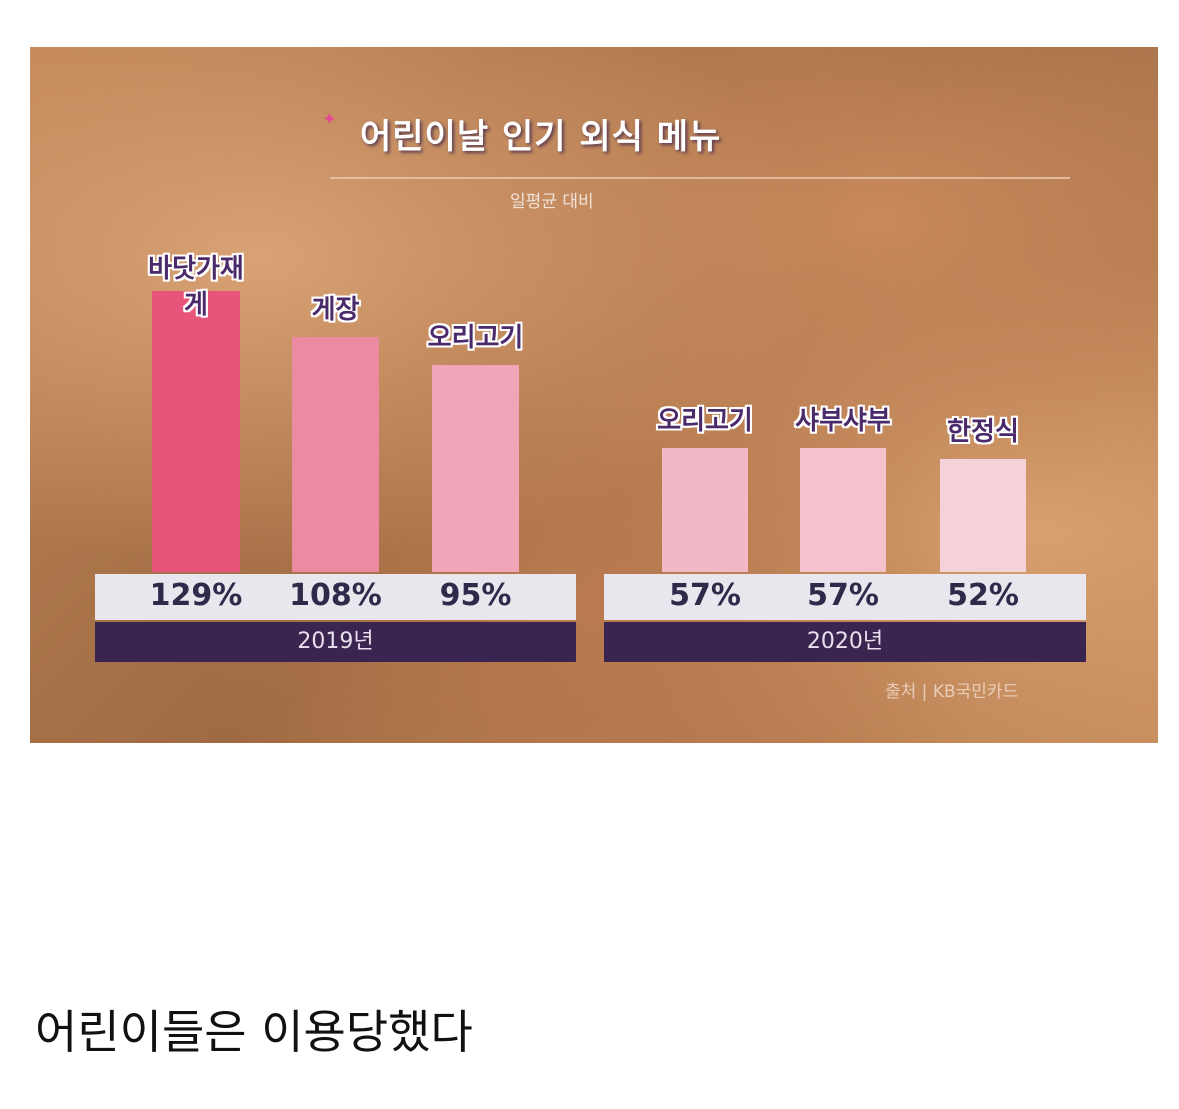 The width and height of the screenshot is (1179, 1109). Describe the element at coordinates (196, 286) in the screenshot. I see `bar-category-label: 바닷가재 게` at that location.